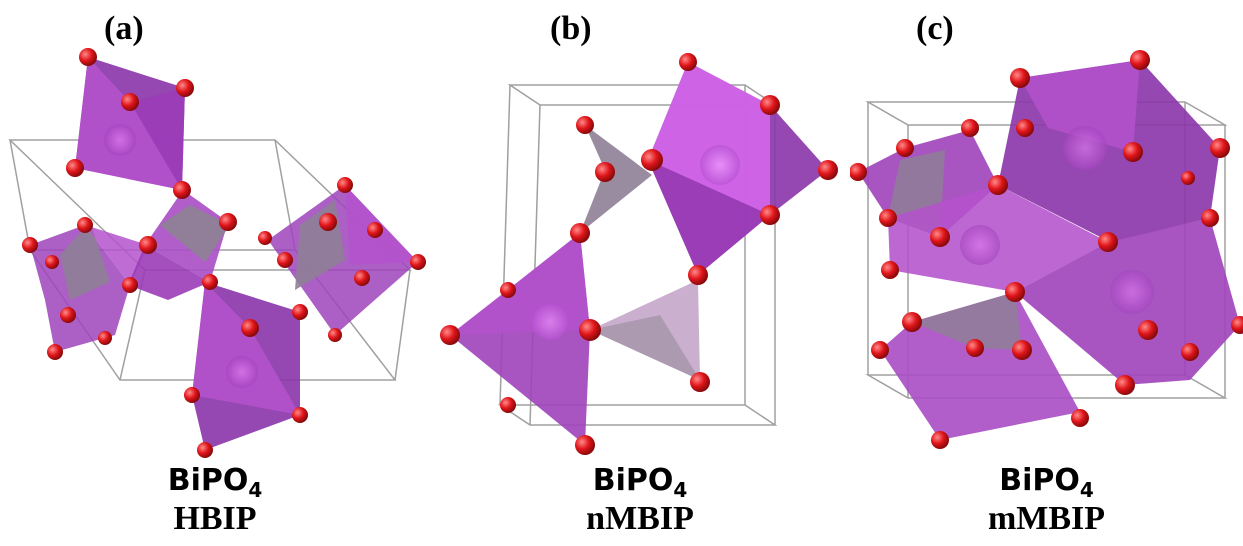  Describe the element at coordinates (738, 168) in the screenshot. I see `bi-polyhedron-upper` at that location.